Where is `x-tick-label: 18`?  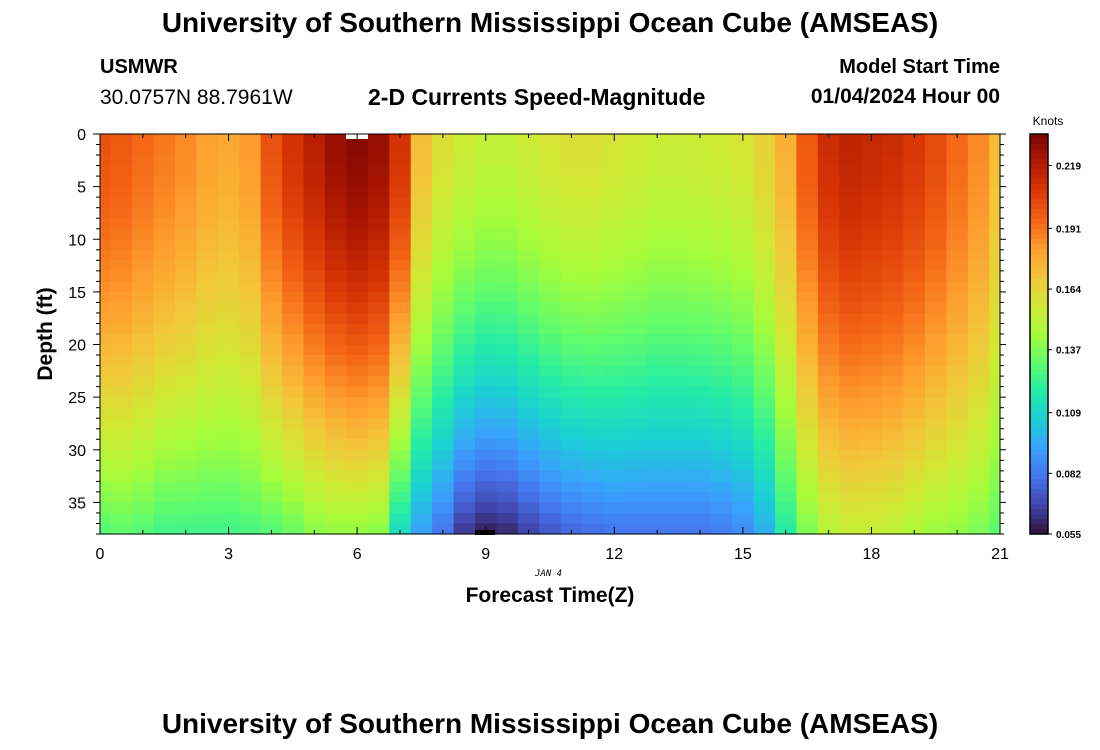 x-tick-label: 18 is located at coordinates (872, 554).